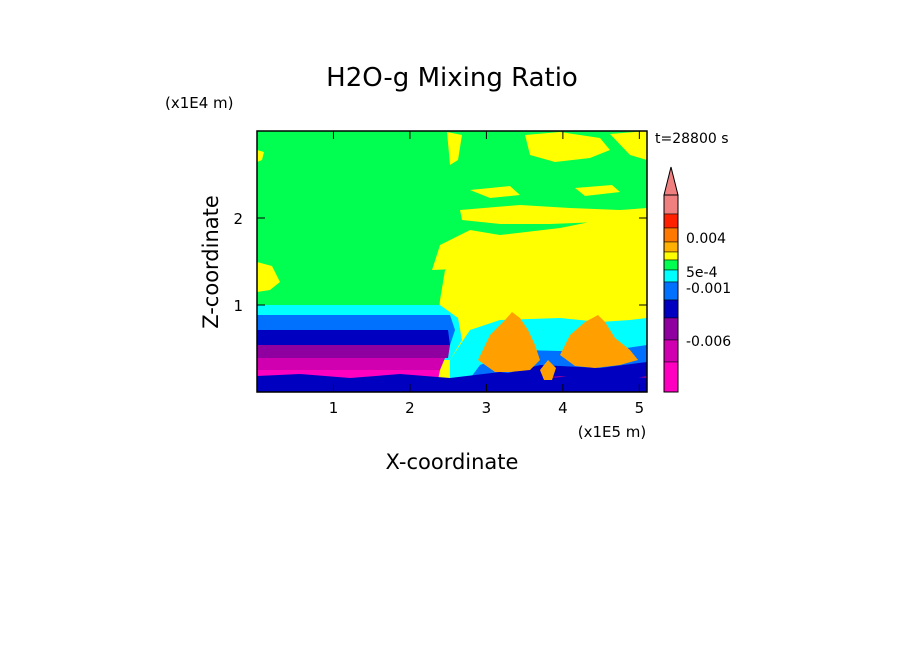 The image size is (904, 654). I want to click on x-tick-label: 5, so click(640, 408).